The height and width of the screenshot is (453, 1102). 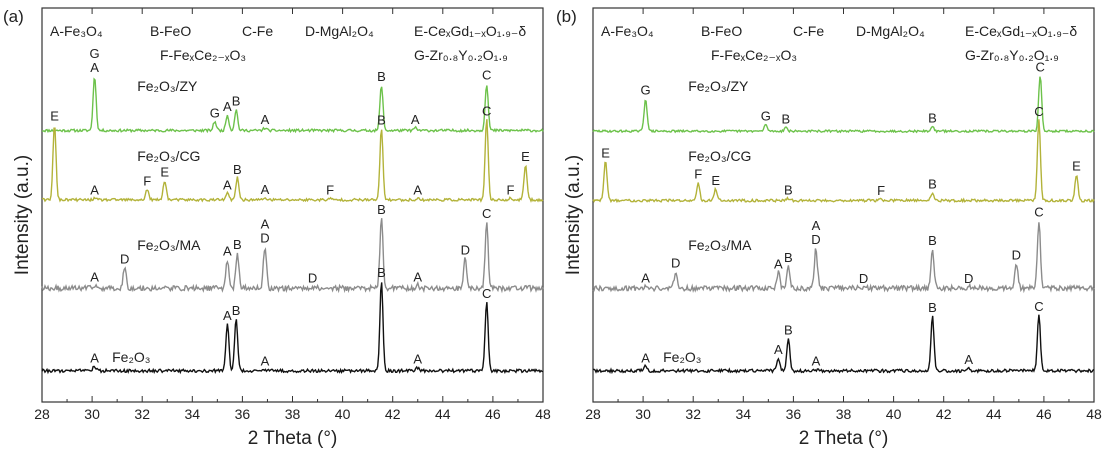 I want to click on panel-b-label: (b), so click(x=566, y=16).